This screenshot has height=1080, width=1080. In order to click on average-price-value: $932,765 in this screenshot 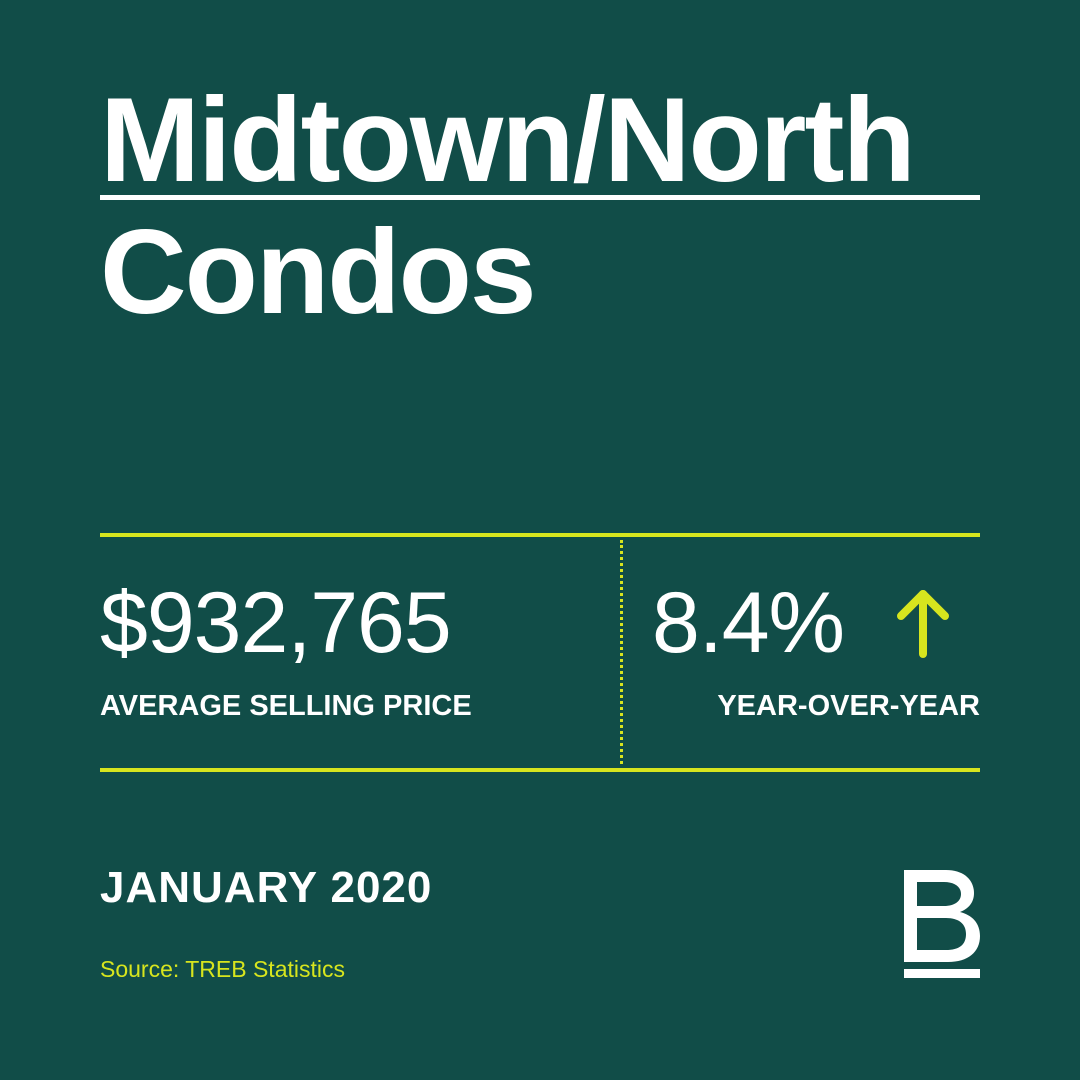, I will do `click(276, 623)`.